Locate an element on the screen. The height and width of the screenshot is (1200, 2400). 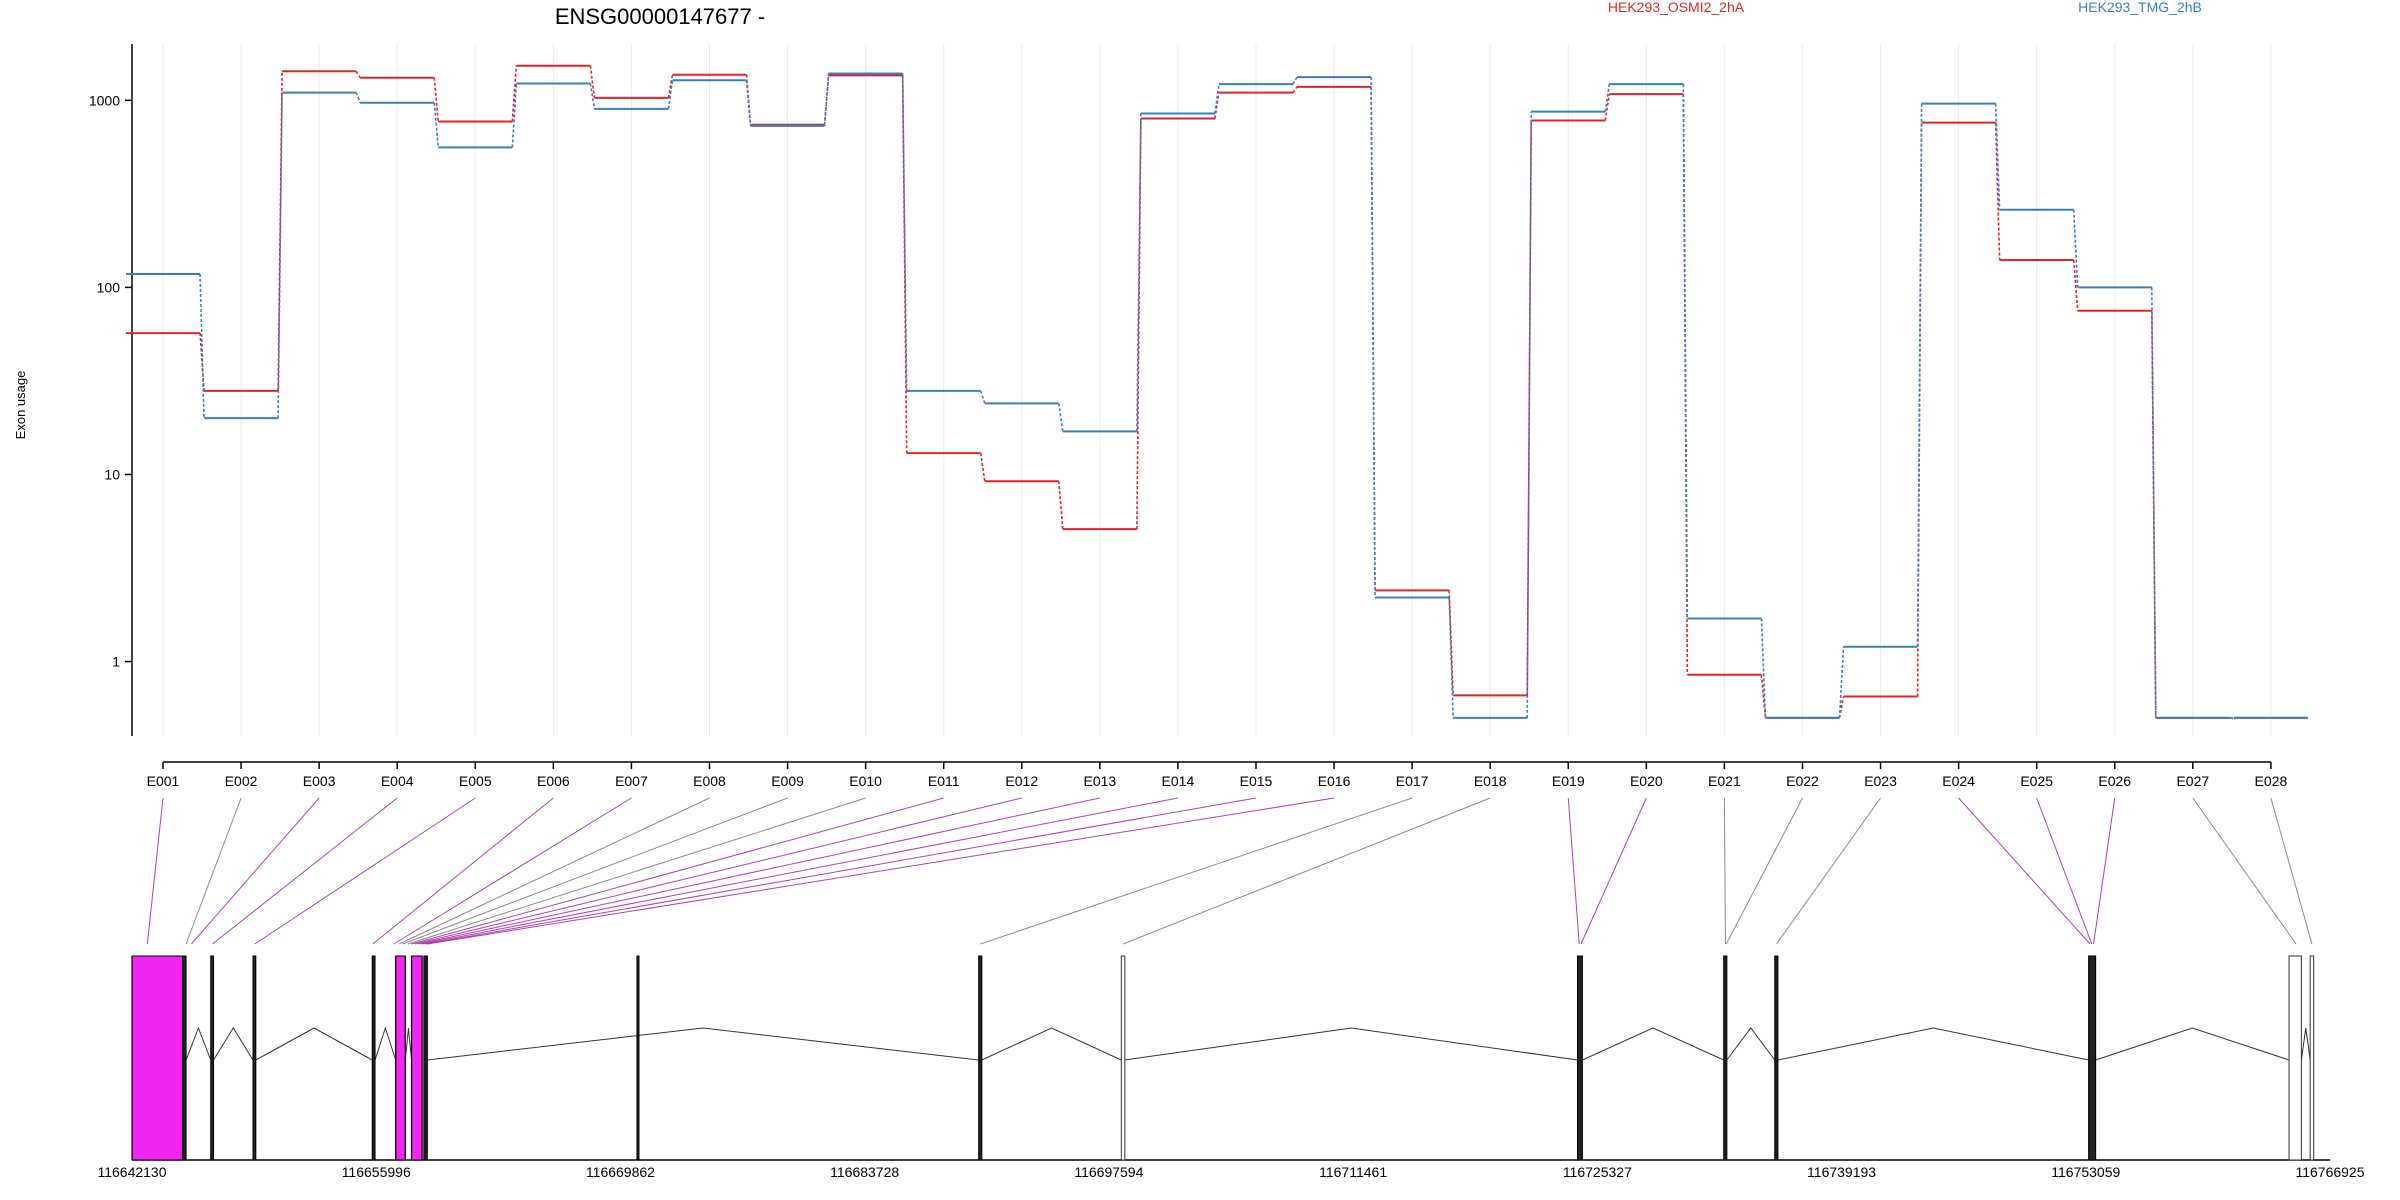
x-tick-label: E025 is located at coordinates (2036, 781).